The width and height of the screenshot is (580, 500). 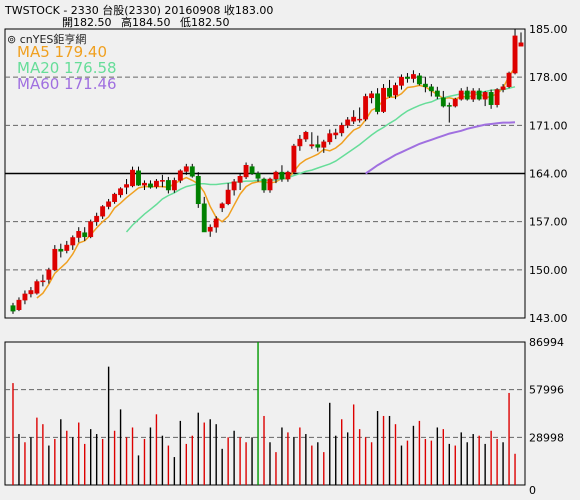 I want to click on low-price: 低182.50, so click(x=205, y=22).